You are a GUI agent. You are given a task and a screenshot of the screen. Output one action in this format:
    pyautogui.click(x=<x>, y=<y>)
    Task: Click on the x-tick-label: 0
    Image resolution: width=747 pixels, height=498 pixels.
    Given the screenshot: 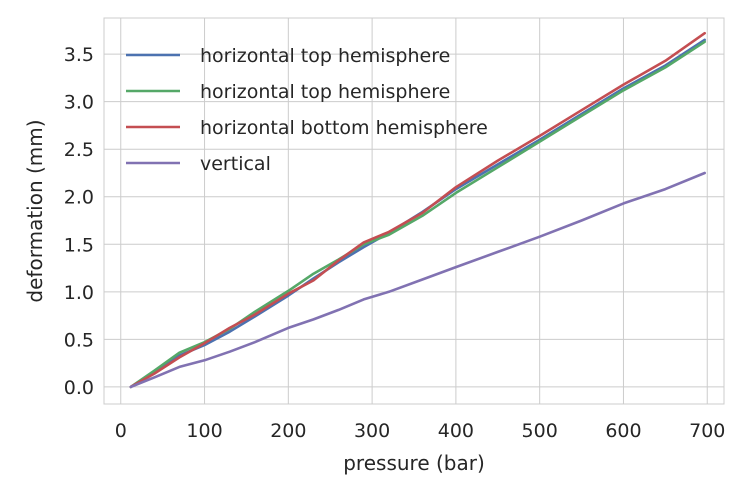 What is the action you would take?
    pyautogui.click(x=121, y=431)
    